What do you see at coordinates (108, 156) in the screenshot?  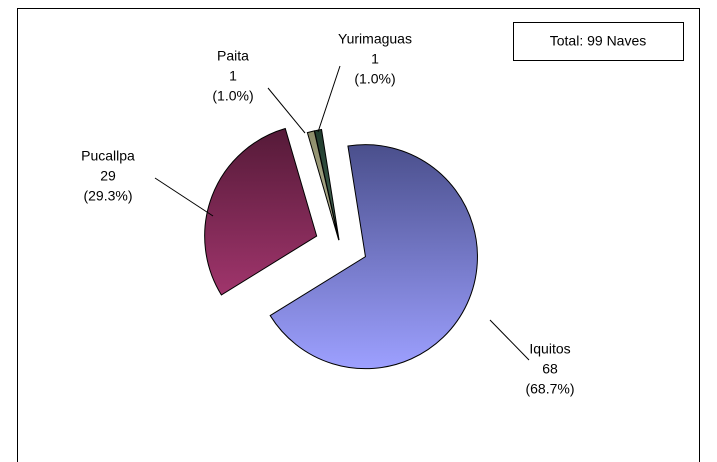 I see `slice-label-name: Pucallpa` at bounding box center [108, 156].